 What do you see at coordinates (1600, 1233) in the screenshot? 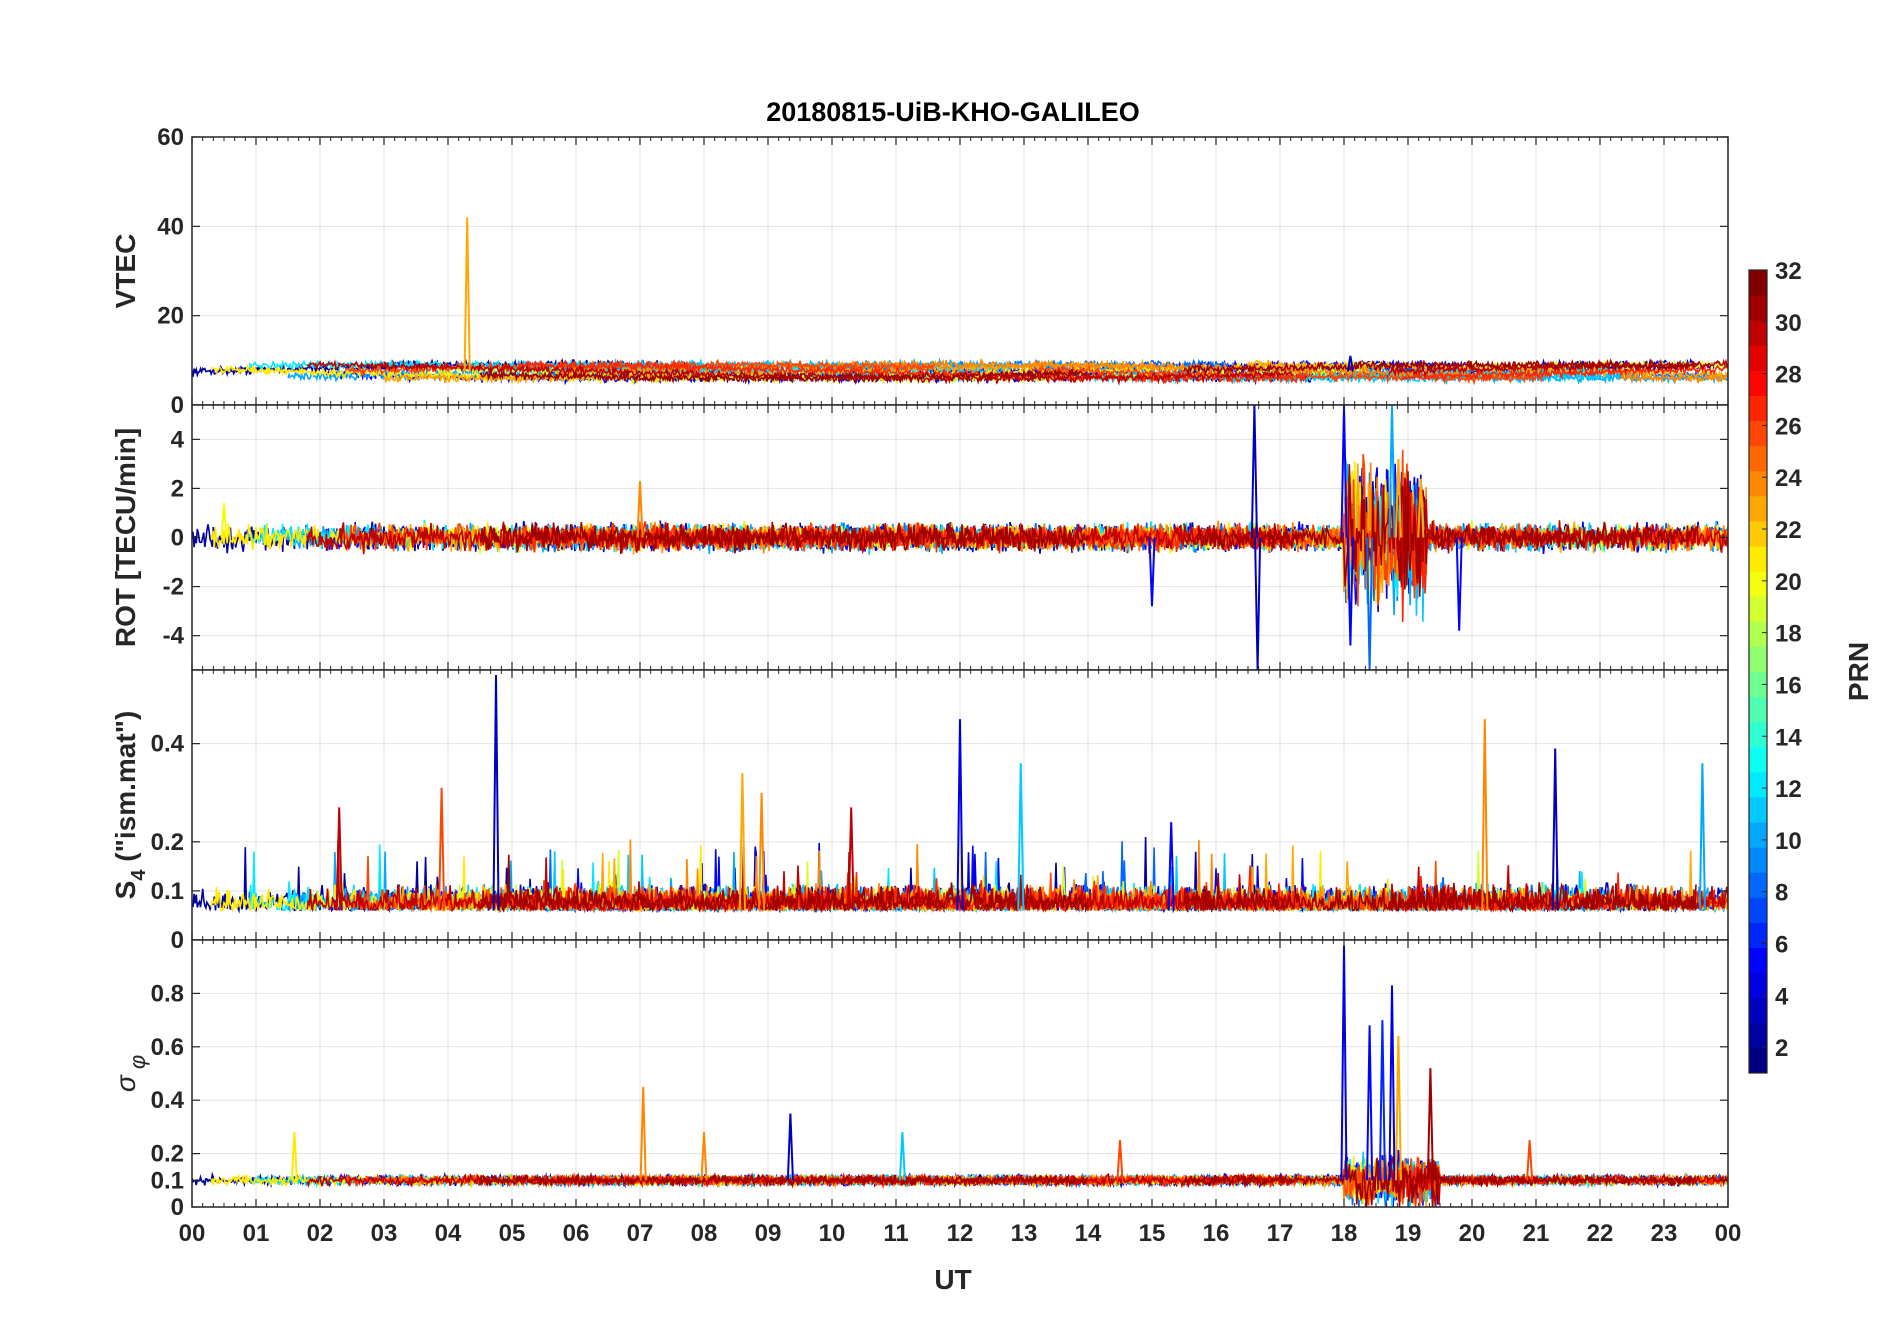
I see `x-tick-label: 22` at bounding box center [1600, 1233].